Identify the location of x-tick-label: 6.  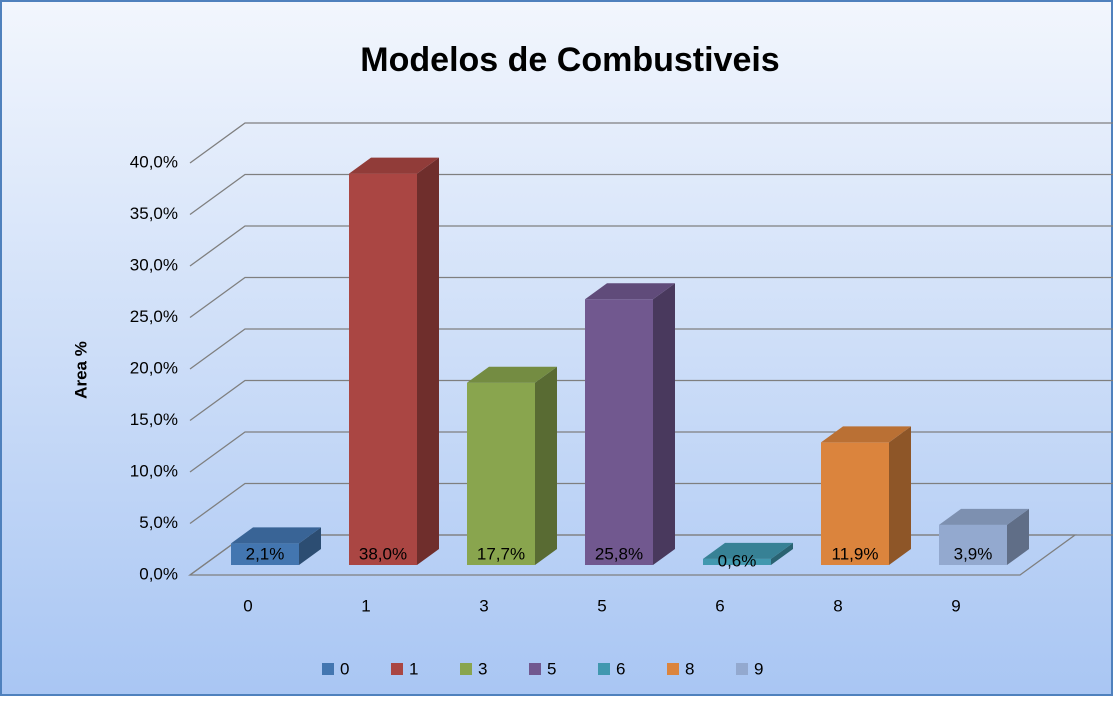
(719, 605).